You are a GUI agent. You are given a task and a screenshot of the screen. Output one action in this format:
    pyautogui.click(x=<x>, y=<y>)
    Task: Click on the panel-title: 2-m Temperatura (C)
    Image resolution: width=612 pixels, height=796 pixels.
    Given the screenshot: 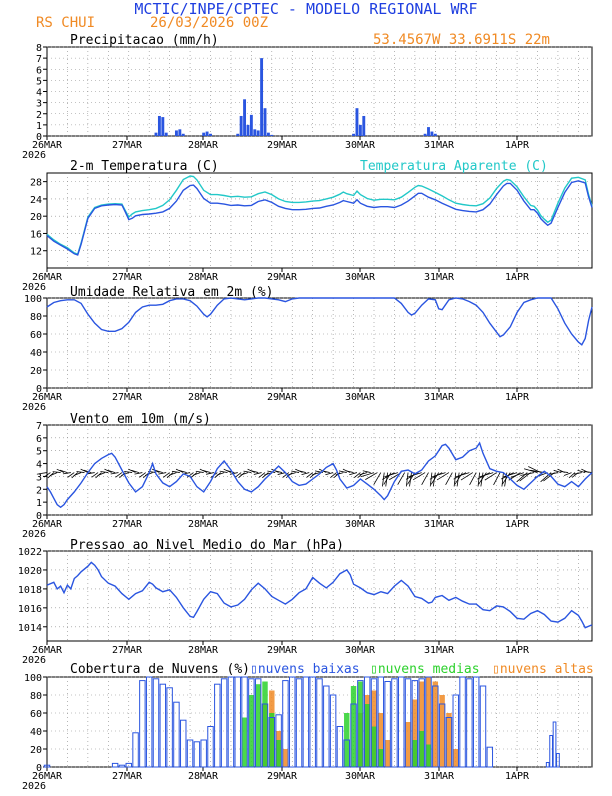 What is the action you would take?
    pyautogui.click(x=144, y=166)
    